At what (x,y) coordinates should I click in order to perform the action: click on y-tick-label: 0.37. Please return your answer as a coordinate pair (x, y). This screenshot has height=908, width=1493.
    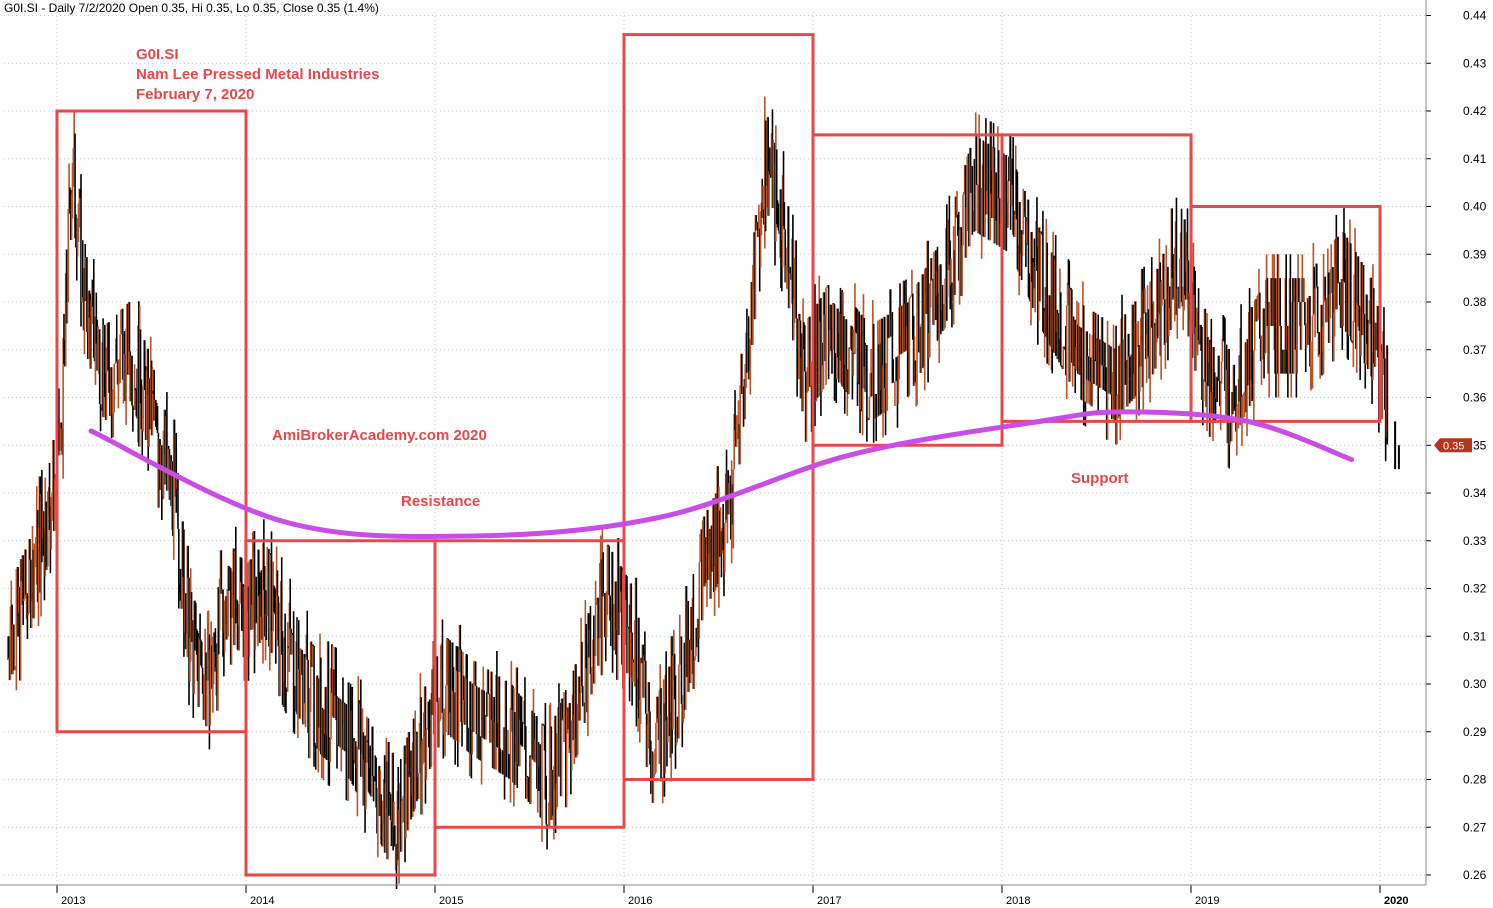
    Looking at the image, I should click on (1475, 350).